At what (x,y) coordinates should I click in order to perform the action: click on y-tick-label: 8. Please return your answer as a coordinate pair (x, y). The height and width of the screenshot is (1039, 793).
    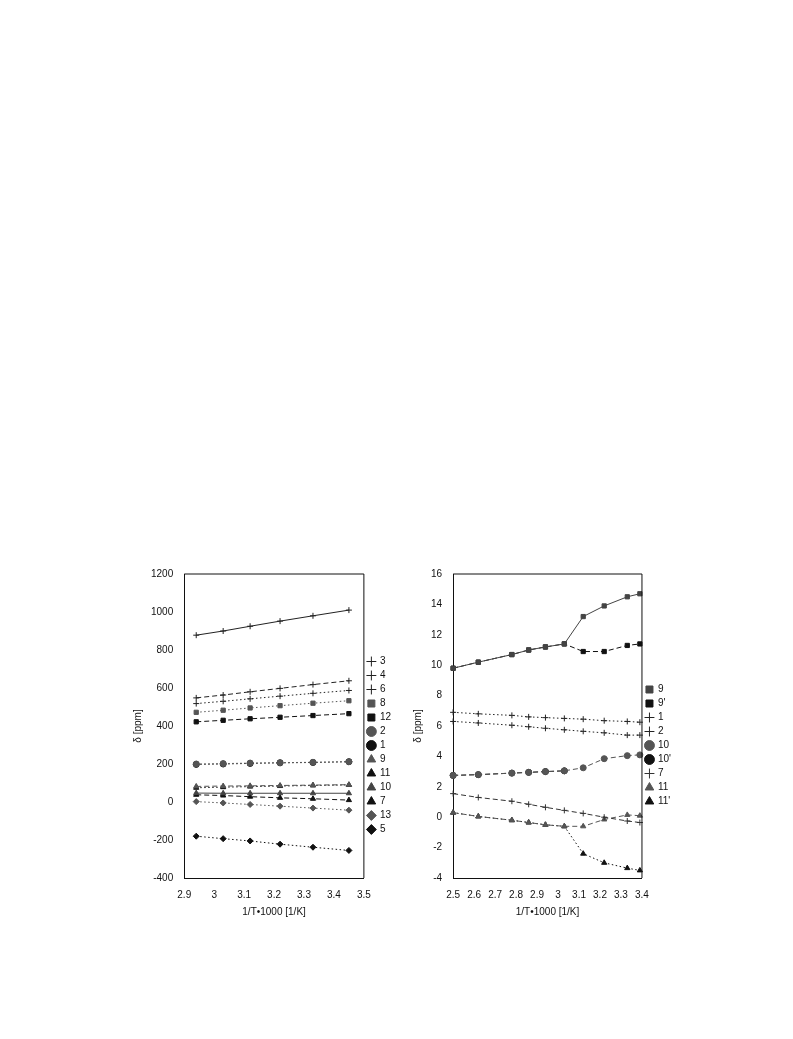
    Looking at the image, I should click on (439, 695).